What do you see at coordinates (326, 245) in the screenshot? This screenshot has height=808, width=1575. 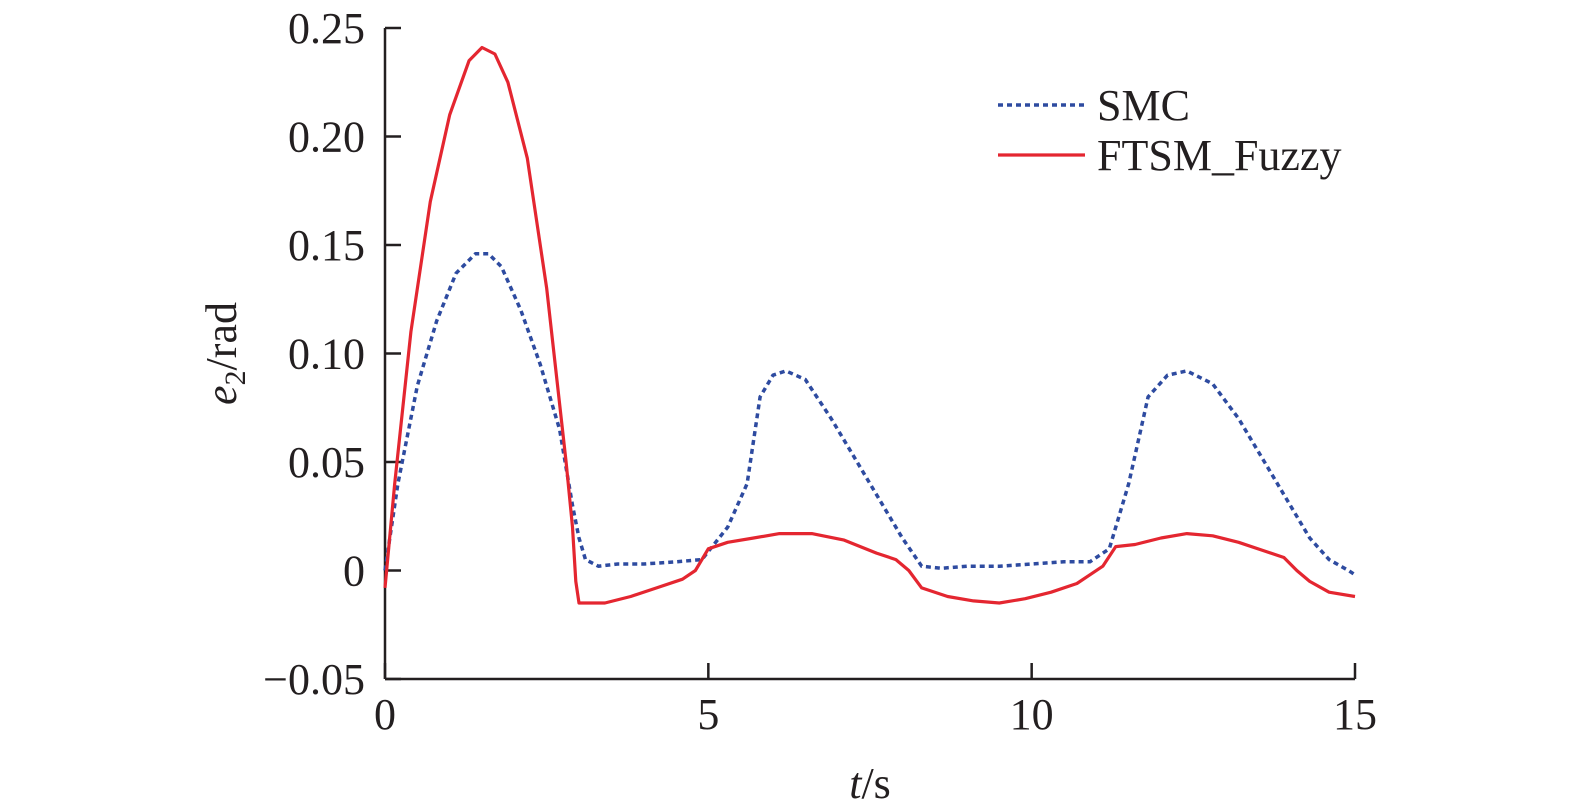 I see `y-tick-label: 0.15` at bounding box center [326, 245].